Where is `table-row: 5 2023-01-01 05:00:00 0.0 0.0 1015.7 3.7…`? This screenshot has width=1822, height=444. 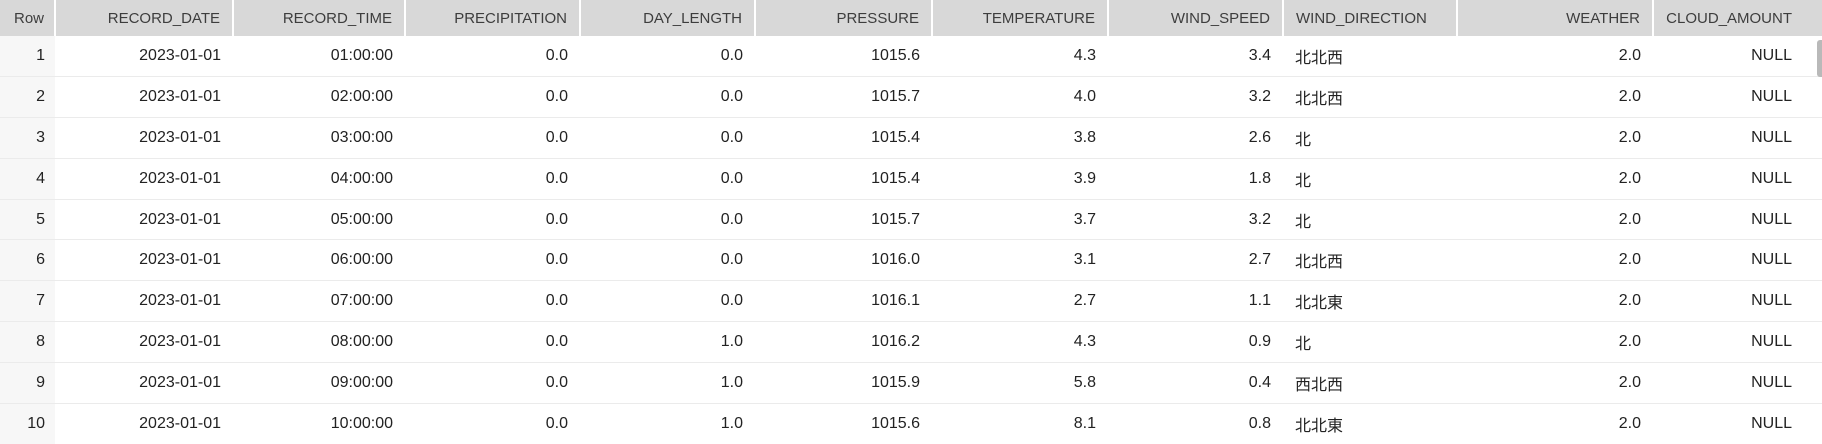
table-row: 5 2023-01-01 05:00:00 0.0 0.0 1015.7 3.7… is located at coordinates (911, 219).